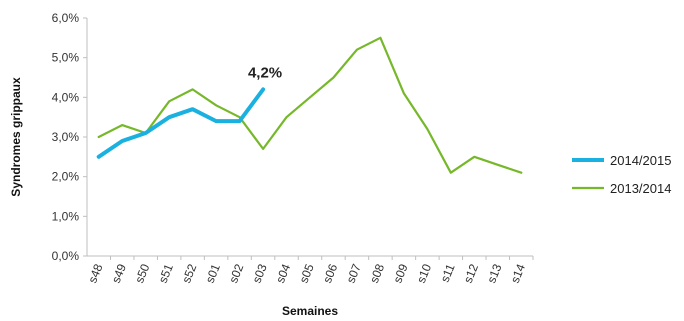 Image resolution: width=684 pixels, height=321 pixels. Describe the element at coordinates (310, 311) in the screenshot. I see `x-axis-title: Semaines` at that location.